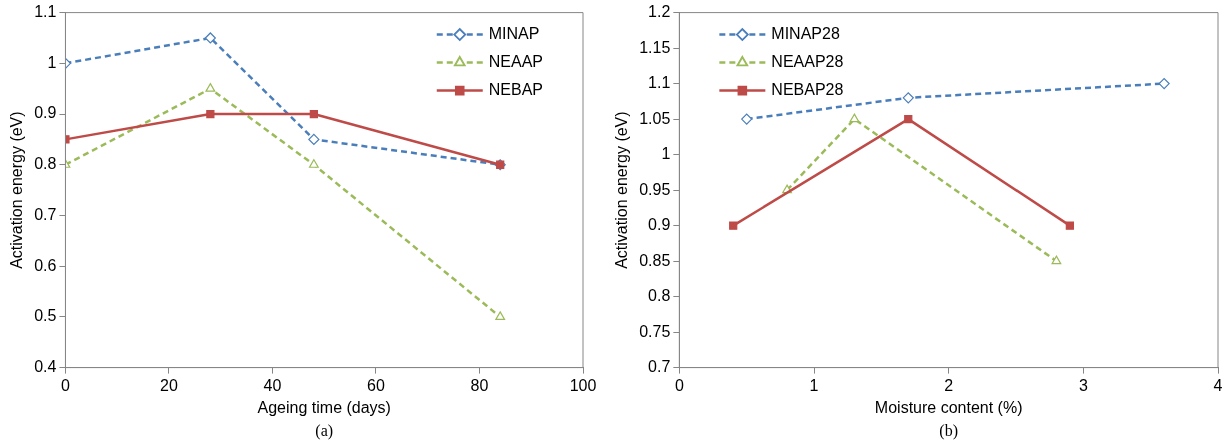  What do you see at coordinates (45, 265) in the screenshot?
I see `y-tick-label: 0.6` at bounding box center [45, 265].